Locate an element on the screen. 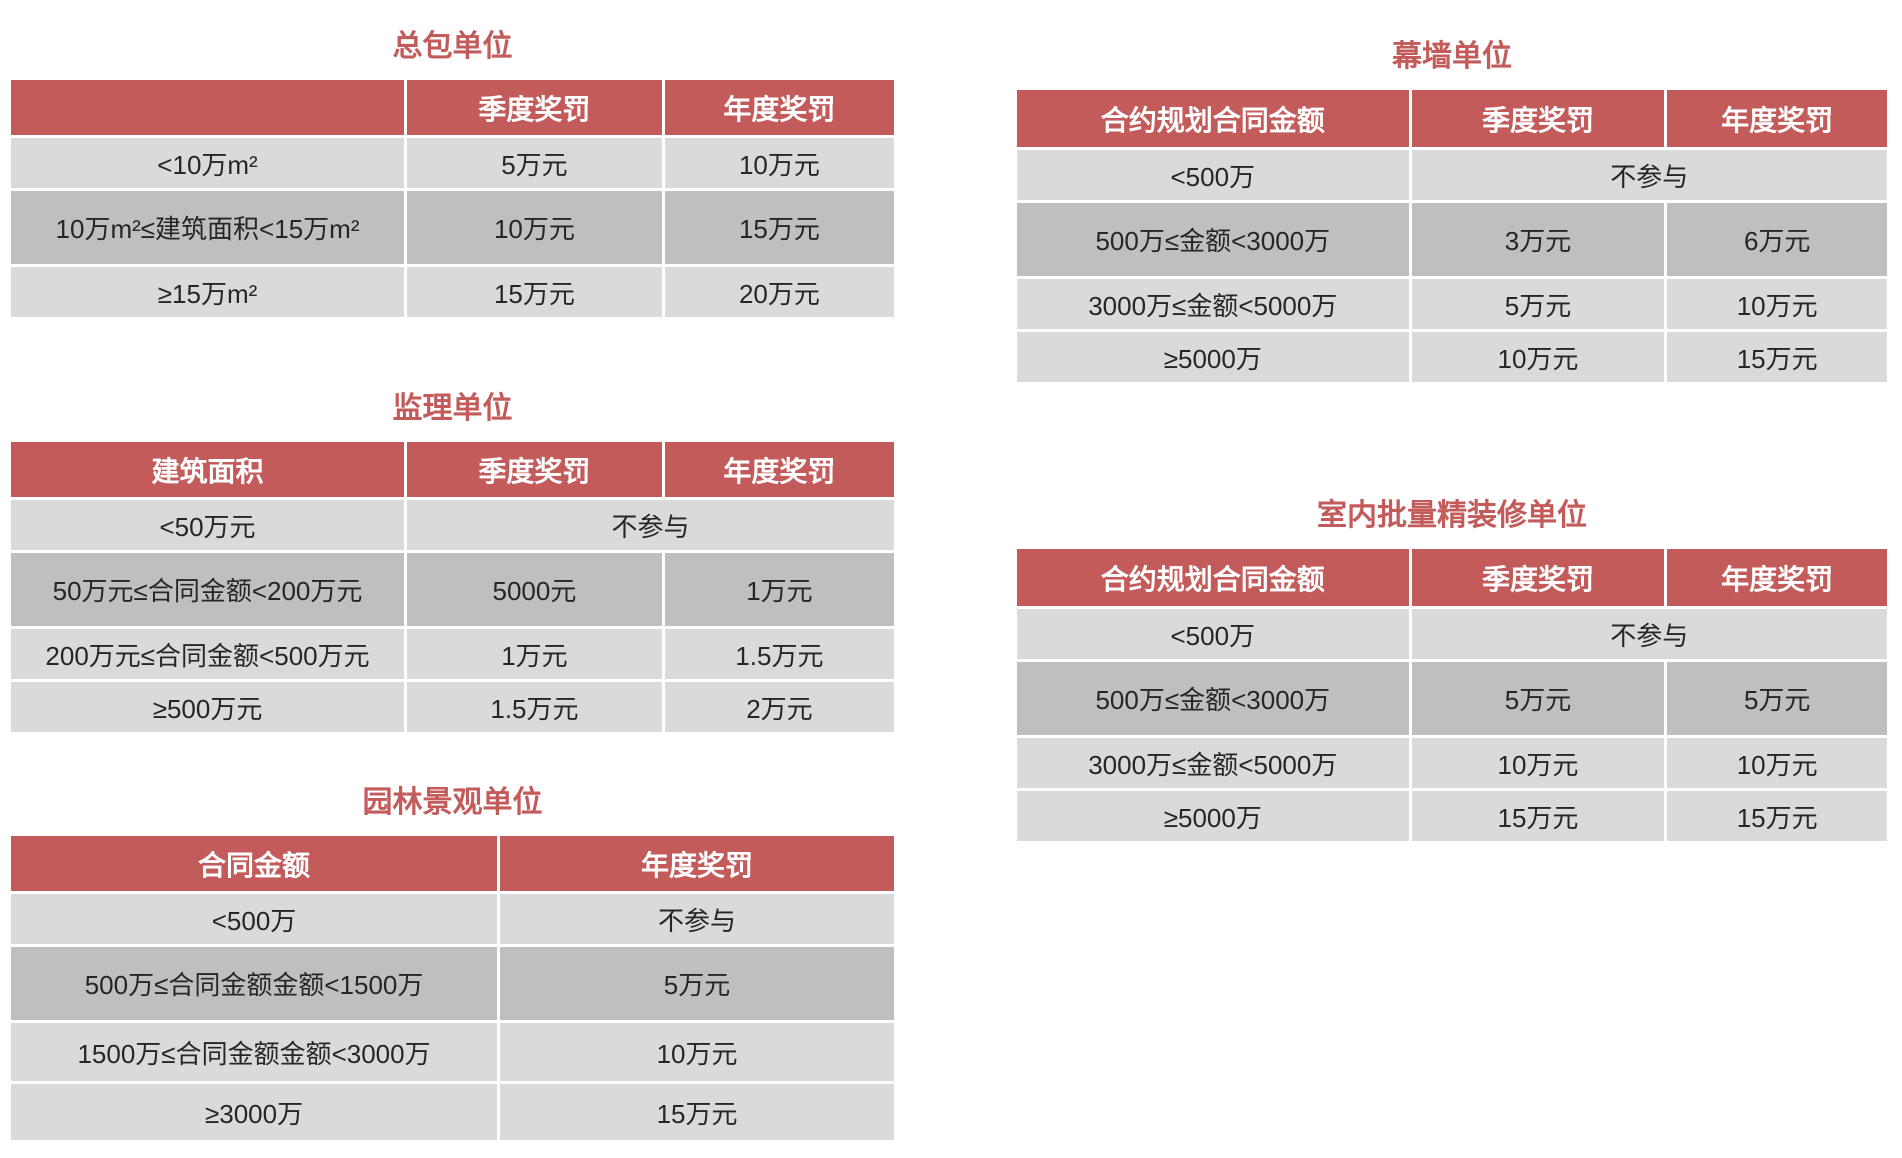  table-cell: 500万≤合同金额金额<1500万 is located at coordinates (254, 983).